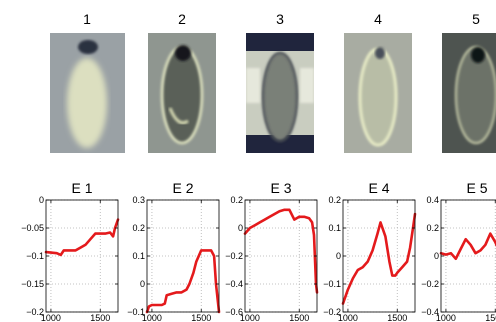 This screenshot has width=496, height=322. I want to click on image-label-5: 5, so click(476, 19).